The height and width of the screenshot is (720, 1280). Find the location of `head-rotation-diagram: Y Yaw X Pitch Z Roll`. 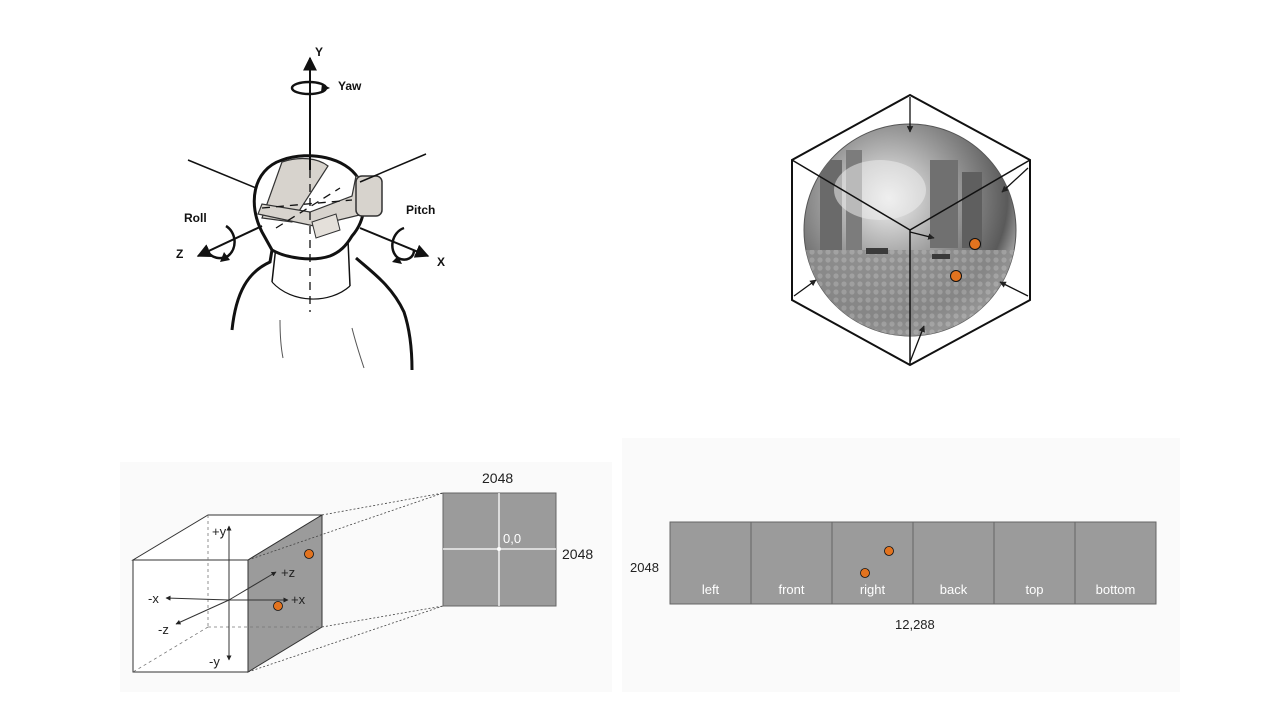

head-rotation-diagram: Y Yaw X Pitch Z Roll is located at coordinates (310, 208).